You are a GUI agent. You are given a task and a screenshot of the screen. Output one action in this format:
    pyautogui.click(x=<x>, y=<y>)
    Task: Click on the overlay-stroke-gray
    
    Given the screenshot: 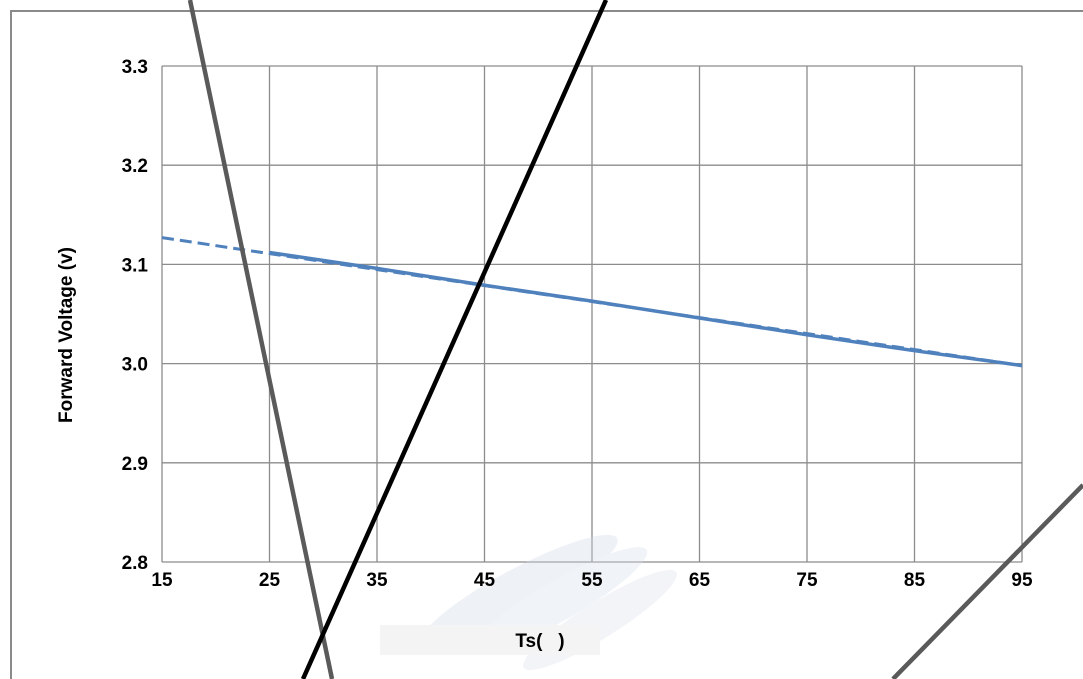 What is the action you would take?
    pyautogui.click(x=261, y=339)
    